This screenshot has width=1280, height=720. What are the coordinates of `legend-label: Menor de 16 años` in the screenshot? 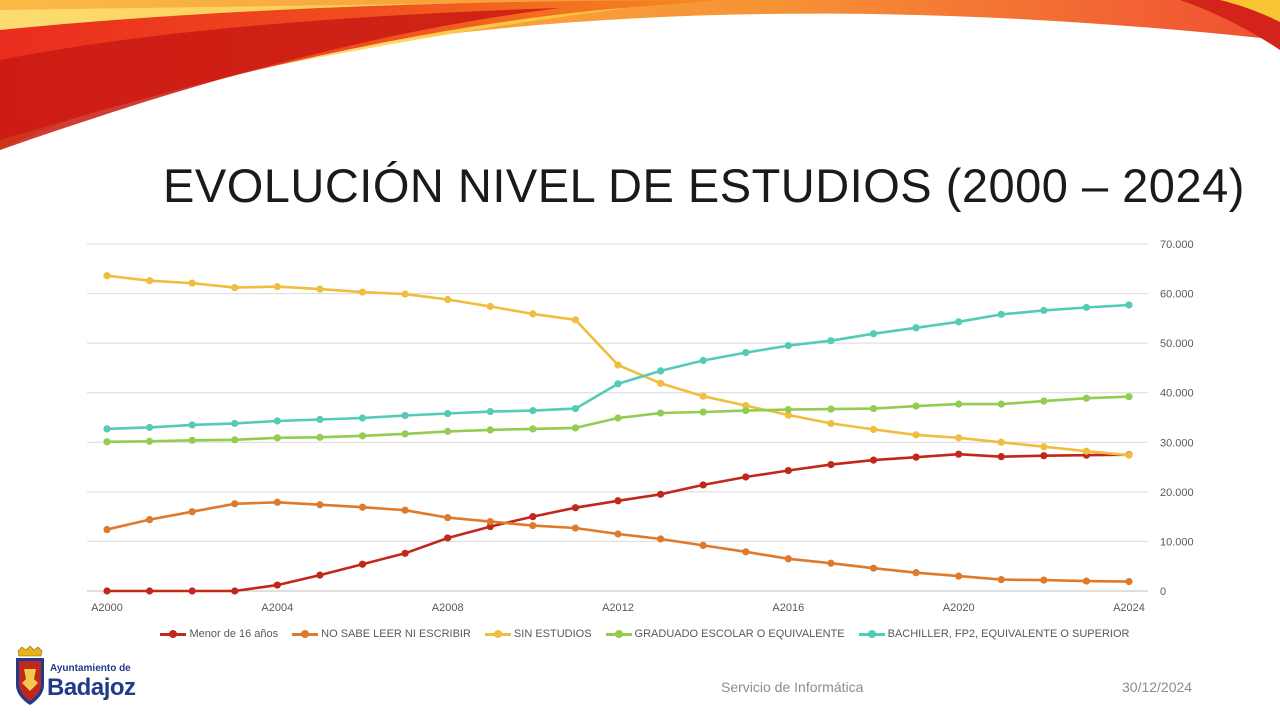 It's located at (234, 634).